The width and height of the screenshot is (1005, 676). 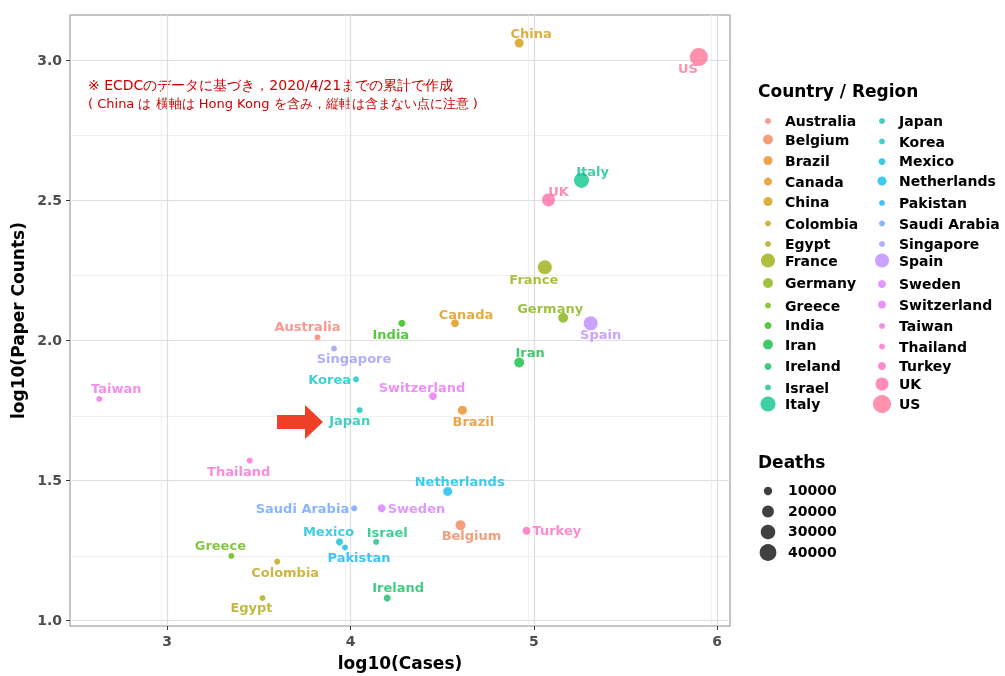 What do you see at coordinates (946, 304) in the screenshot?
I see `legend-label: Switzerland` at bounding box center [946, 304].